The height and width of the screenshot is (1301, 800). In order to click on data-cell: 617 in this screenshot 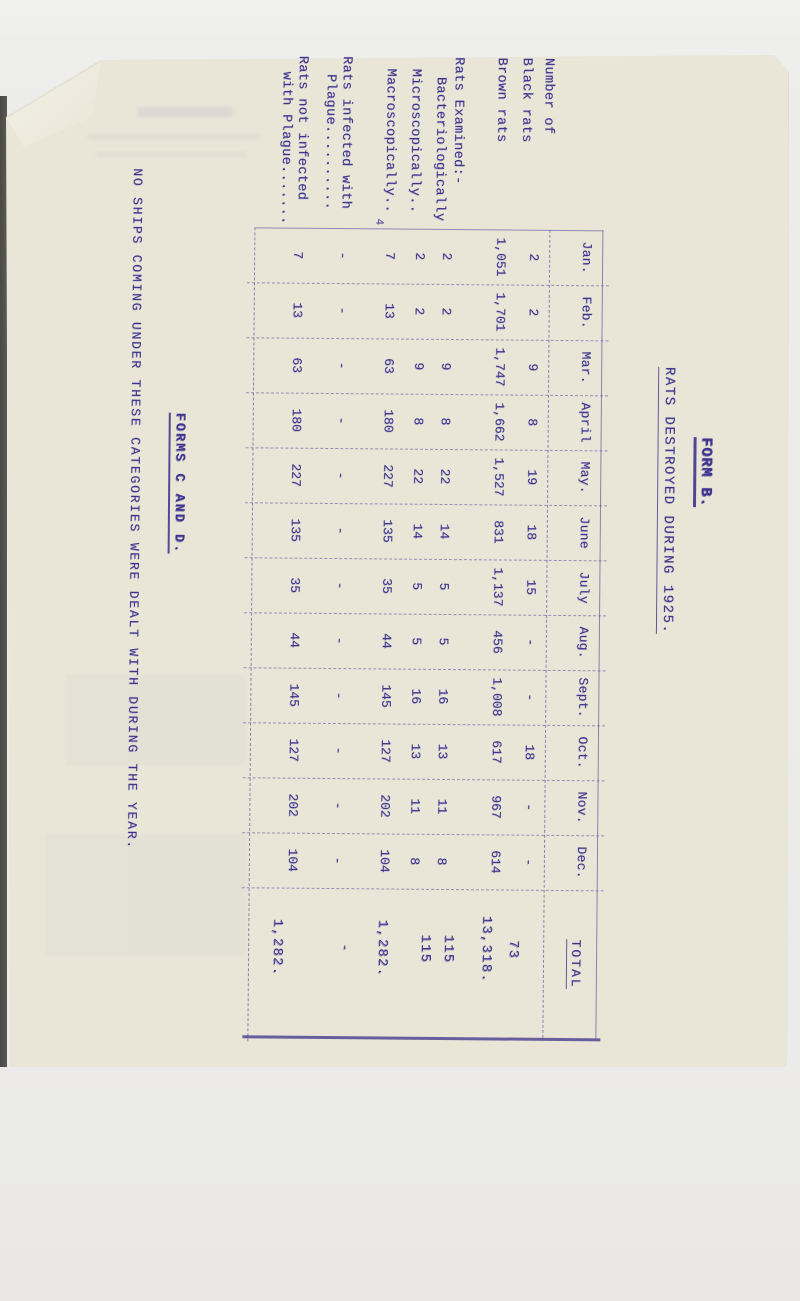, I will do `click(496, 752)`.